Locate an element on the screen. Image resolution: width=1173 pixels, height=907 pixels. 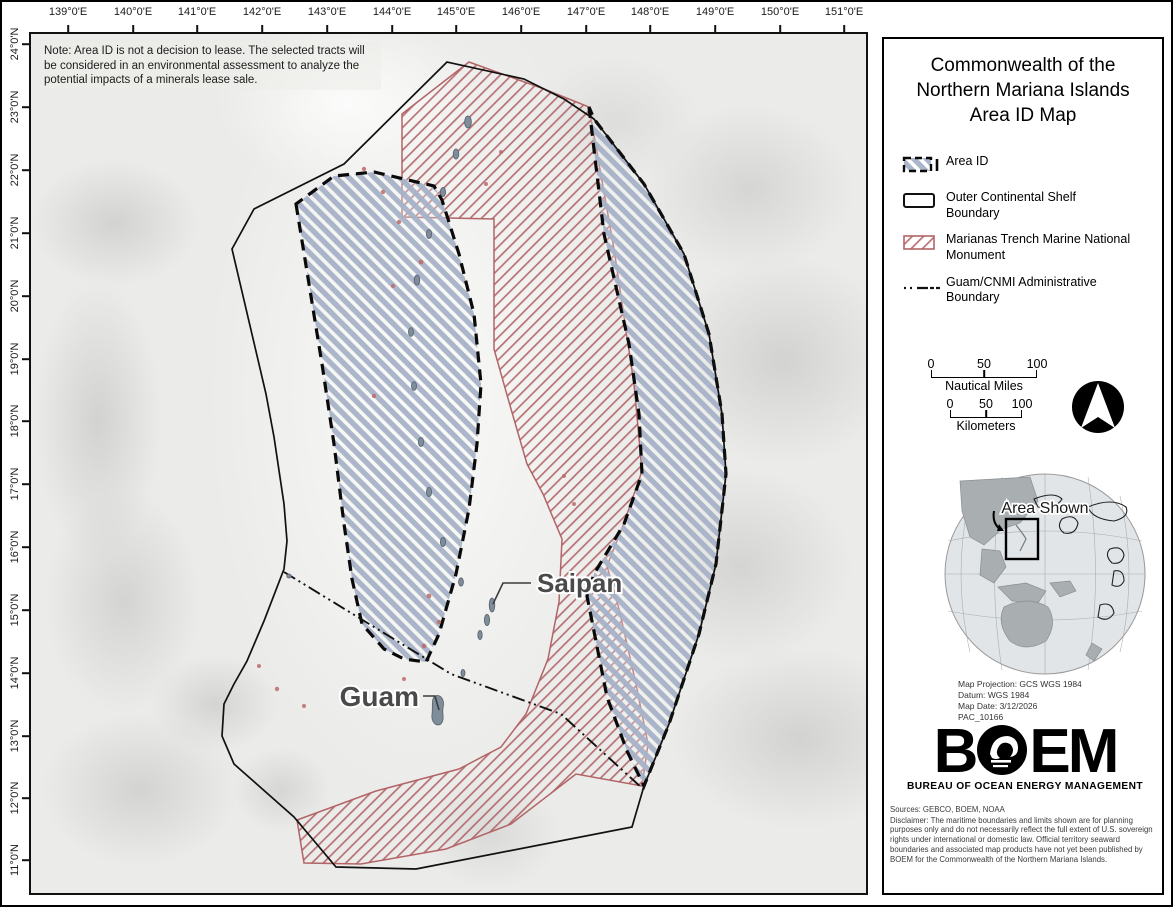
axis-label: 147°0'E is located at coordinates (586, 12).